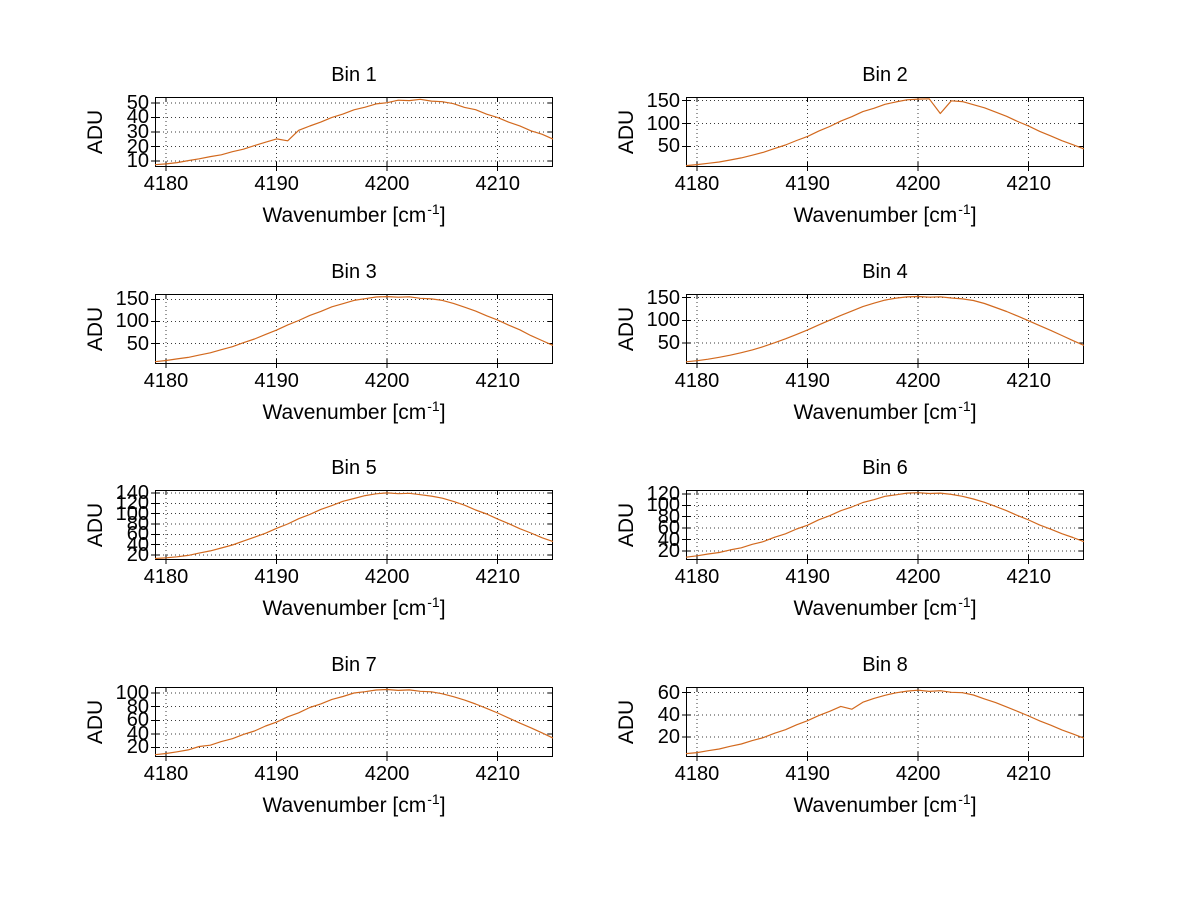  Describe the element at coordinates (663, 493) in the screenshot. I see `y-tick-label: 120` at that location.